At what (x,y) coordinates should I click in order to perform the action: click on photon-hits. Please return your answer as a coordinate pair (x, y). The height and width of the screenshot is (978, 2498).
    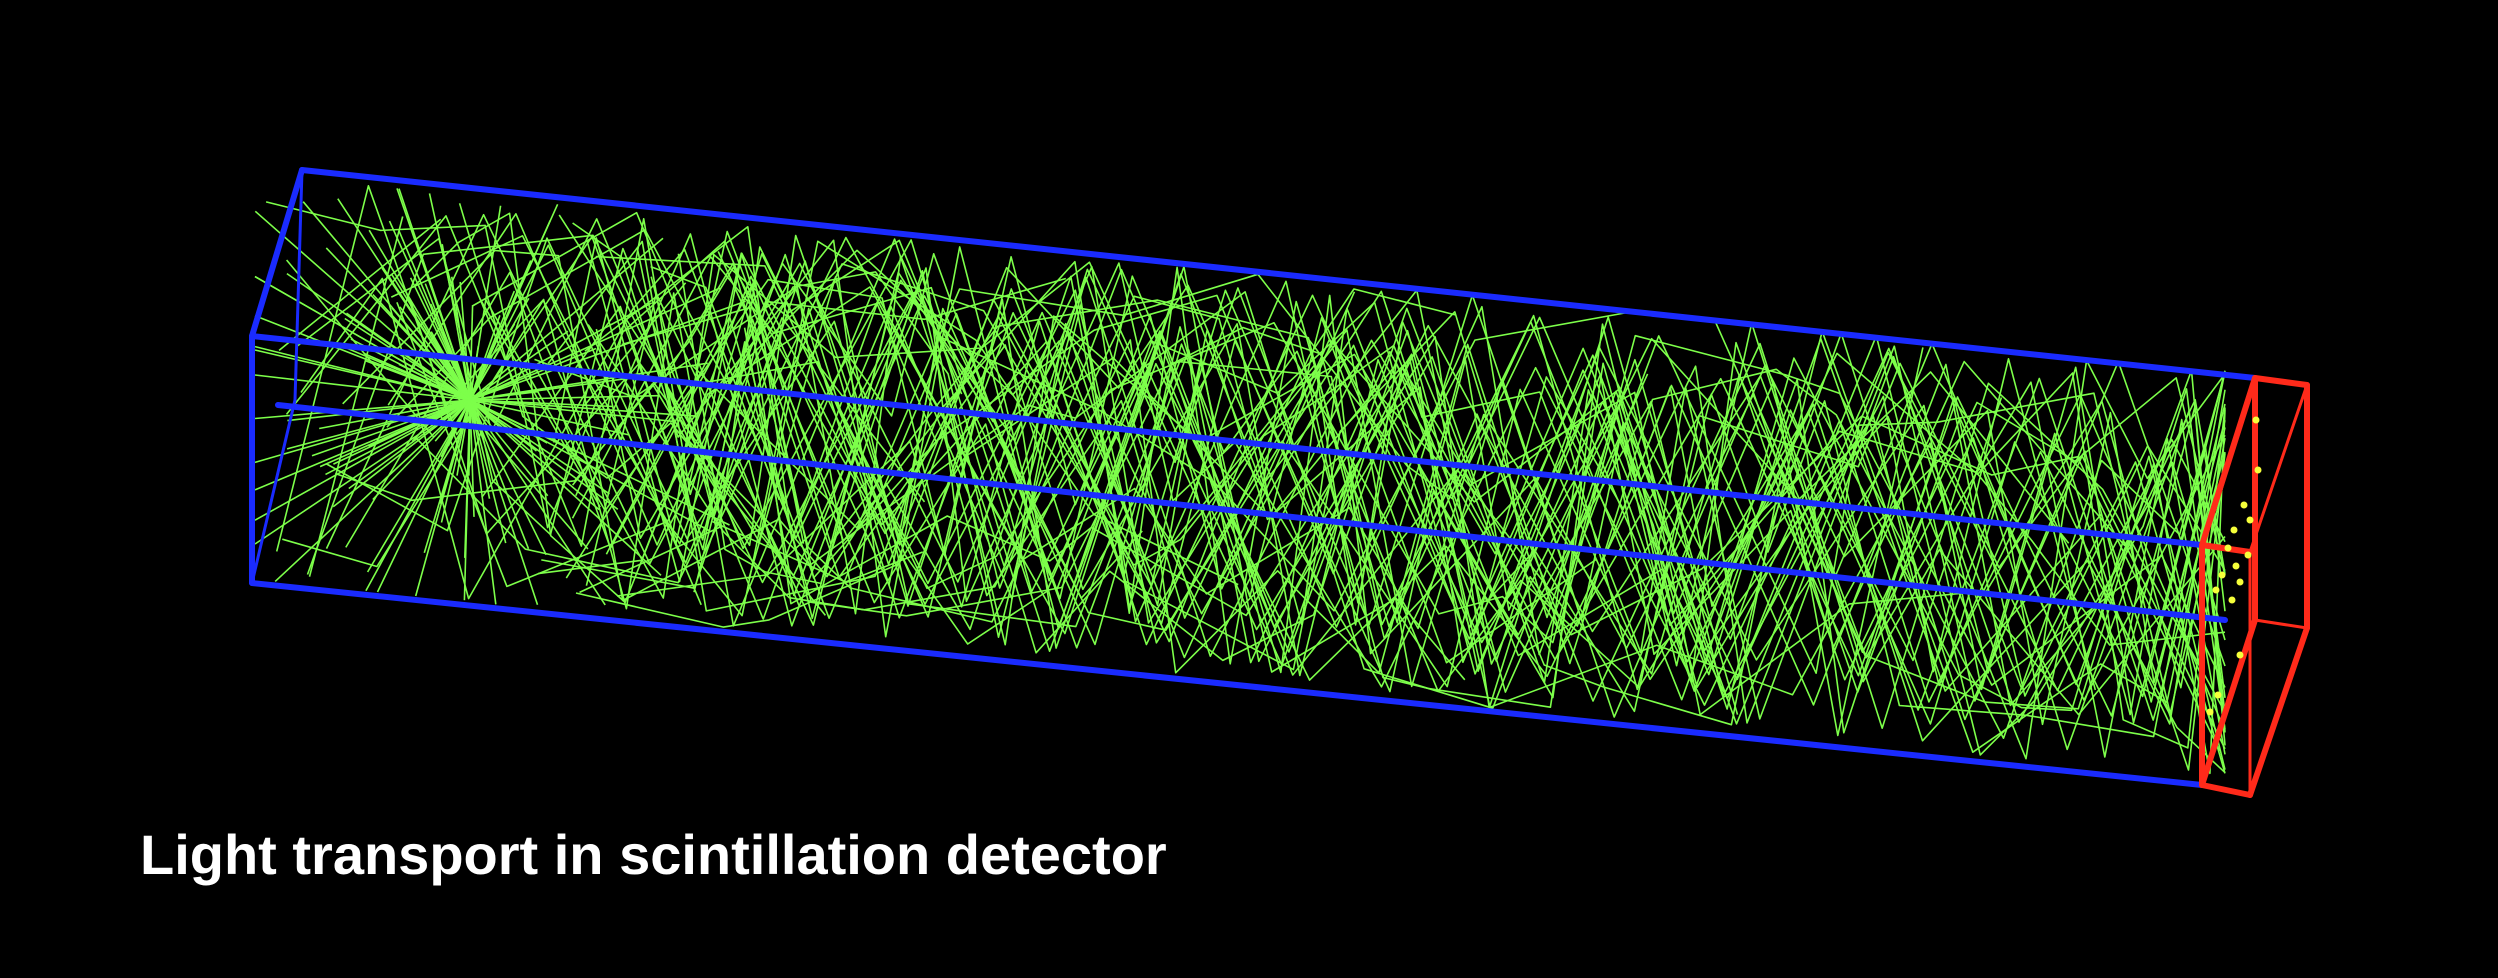
    Looking at the image, I should click on (2234, 566).